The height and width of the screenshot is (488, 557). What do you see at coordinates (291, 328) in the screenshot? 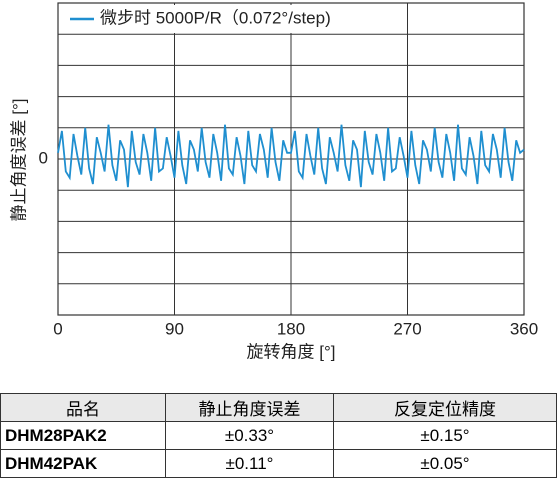
I see `x-tick-label: 180` at bounding box center [291, 328].